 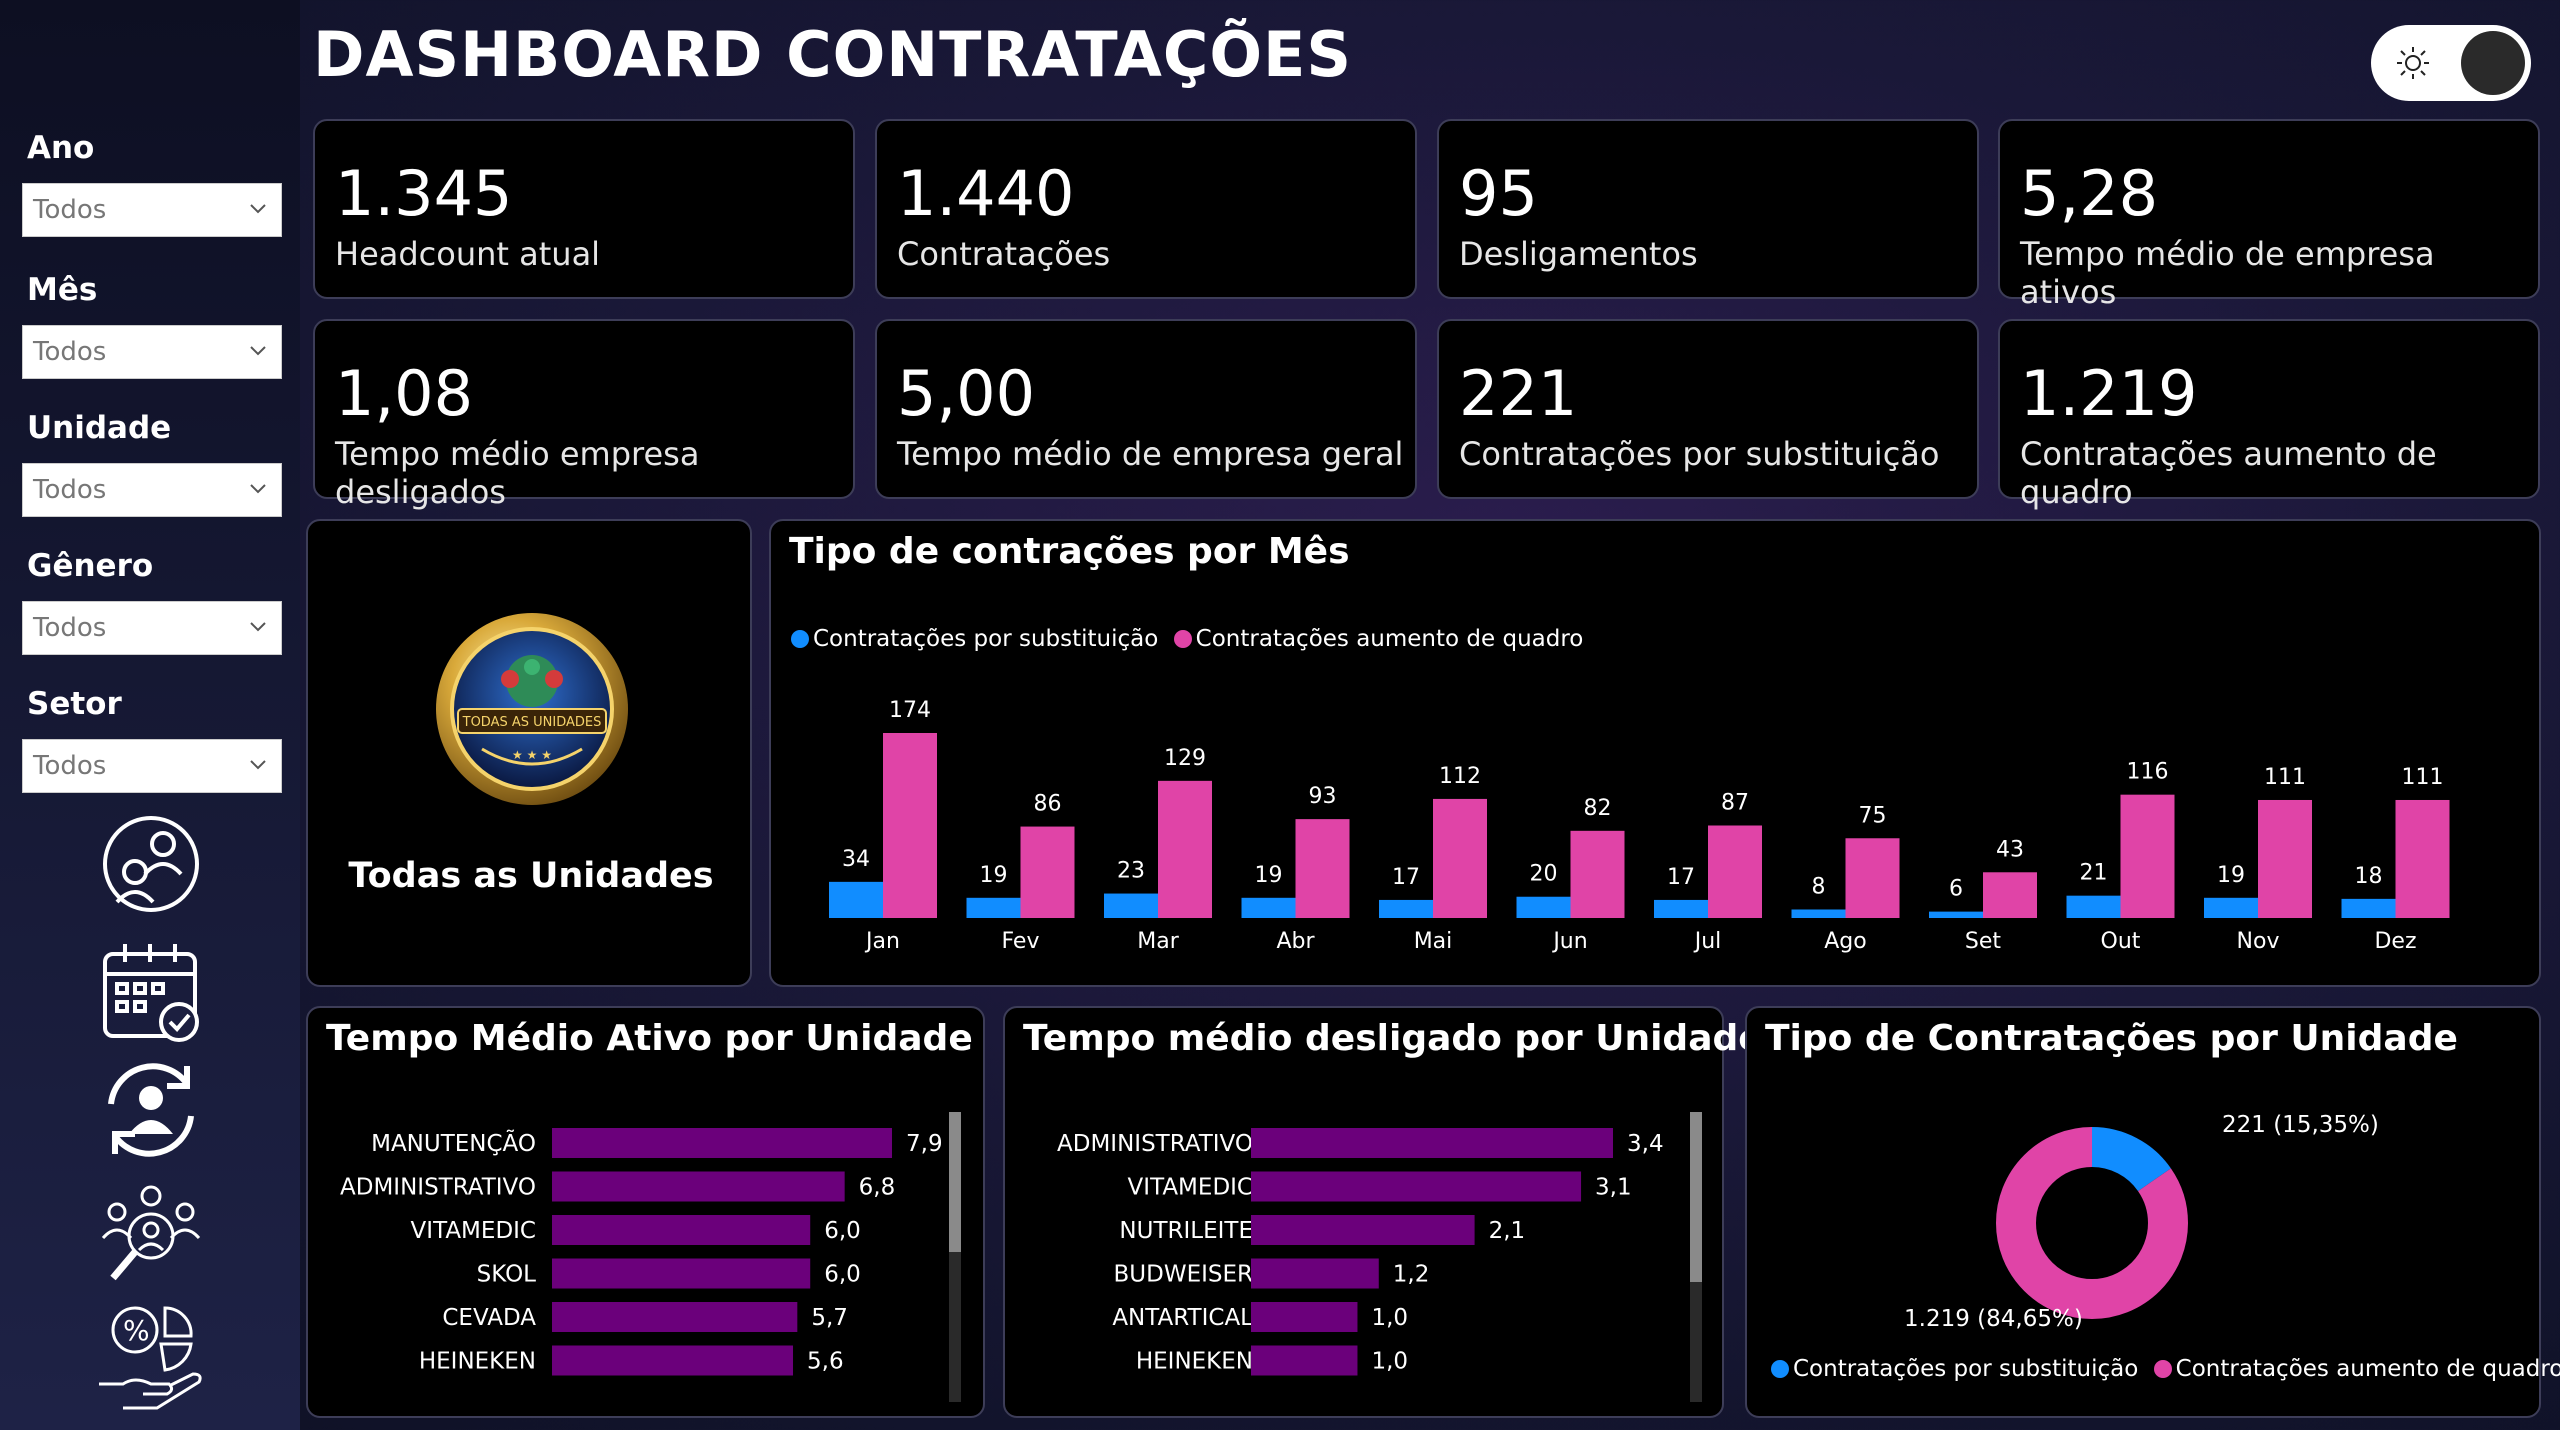 What do you see at coordinates (856, 859) in the screenshot?
I see `data-label-substituicao: 34` at bounding box center [856, 859].